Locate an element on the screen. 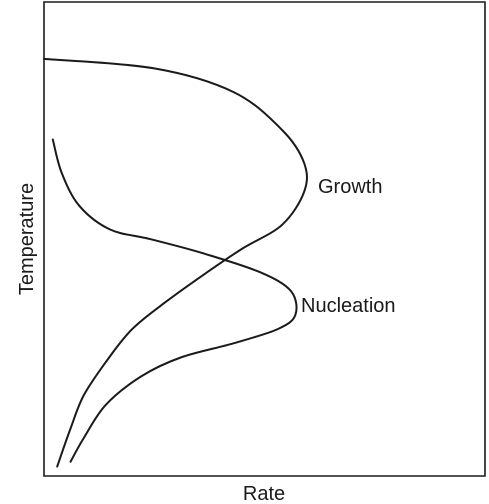 This screenshot has height=504, width=489. y-axis-label: Temperature is located at coordinates (27, 239).